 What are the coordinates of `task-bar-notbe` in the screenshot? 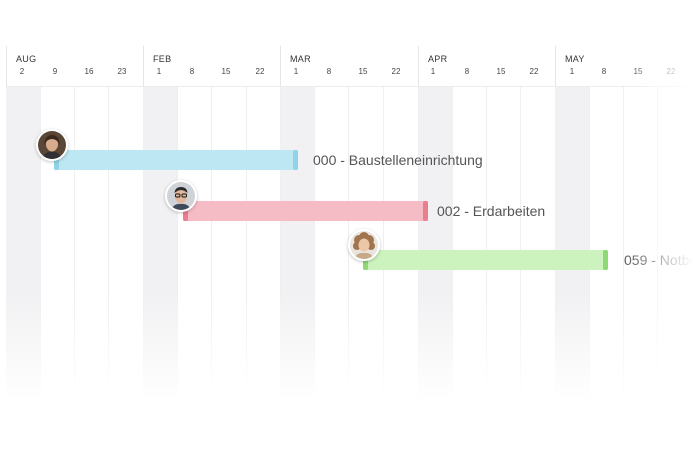 It's located at (485, 260).